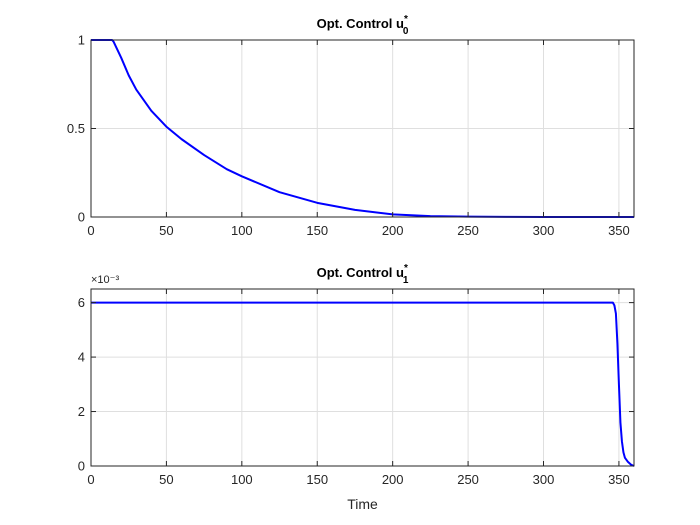 The width and height of the screenshot is (700, 525). What do you see at coordinates (81, 40) in the screenshot?
I see `y-tick-label: 1` at bounding box center [81, 40].